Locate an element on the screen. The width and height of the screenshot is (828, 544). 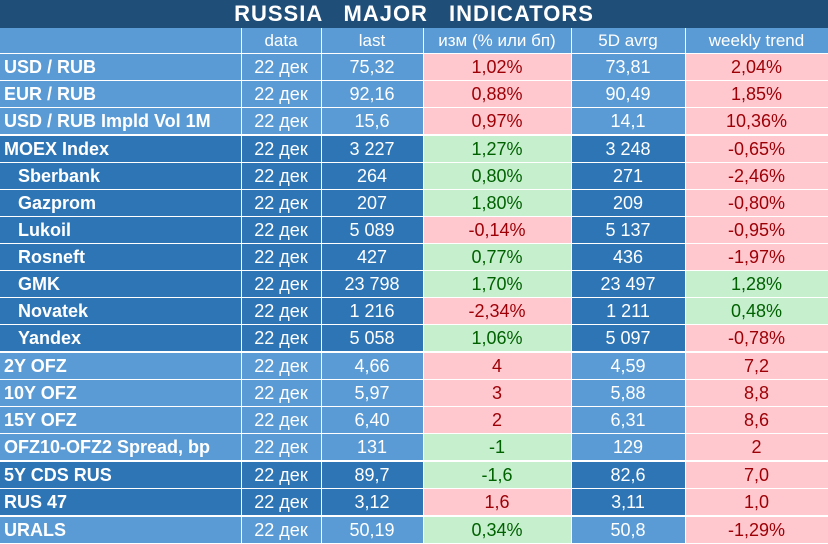
table-row: 2Y OFZ 22 дек 4,66 4 4,59 7,2 is located at coordinates (414, 365).